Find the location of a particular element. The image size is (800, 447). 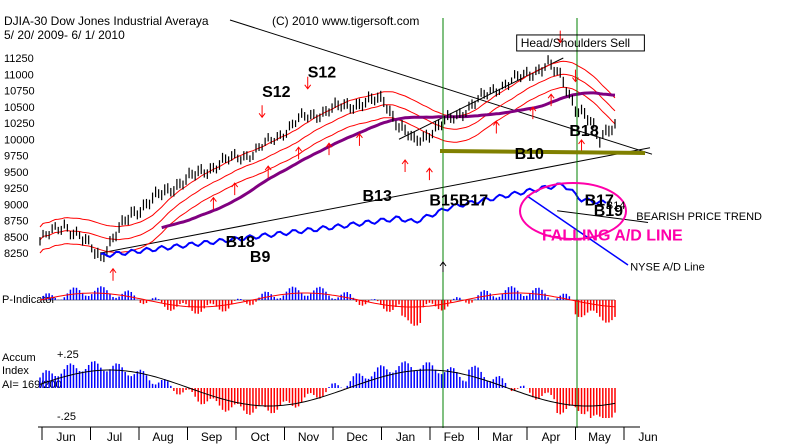

accum-upper-tick: +.25 is located at coordinates (68, 355).